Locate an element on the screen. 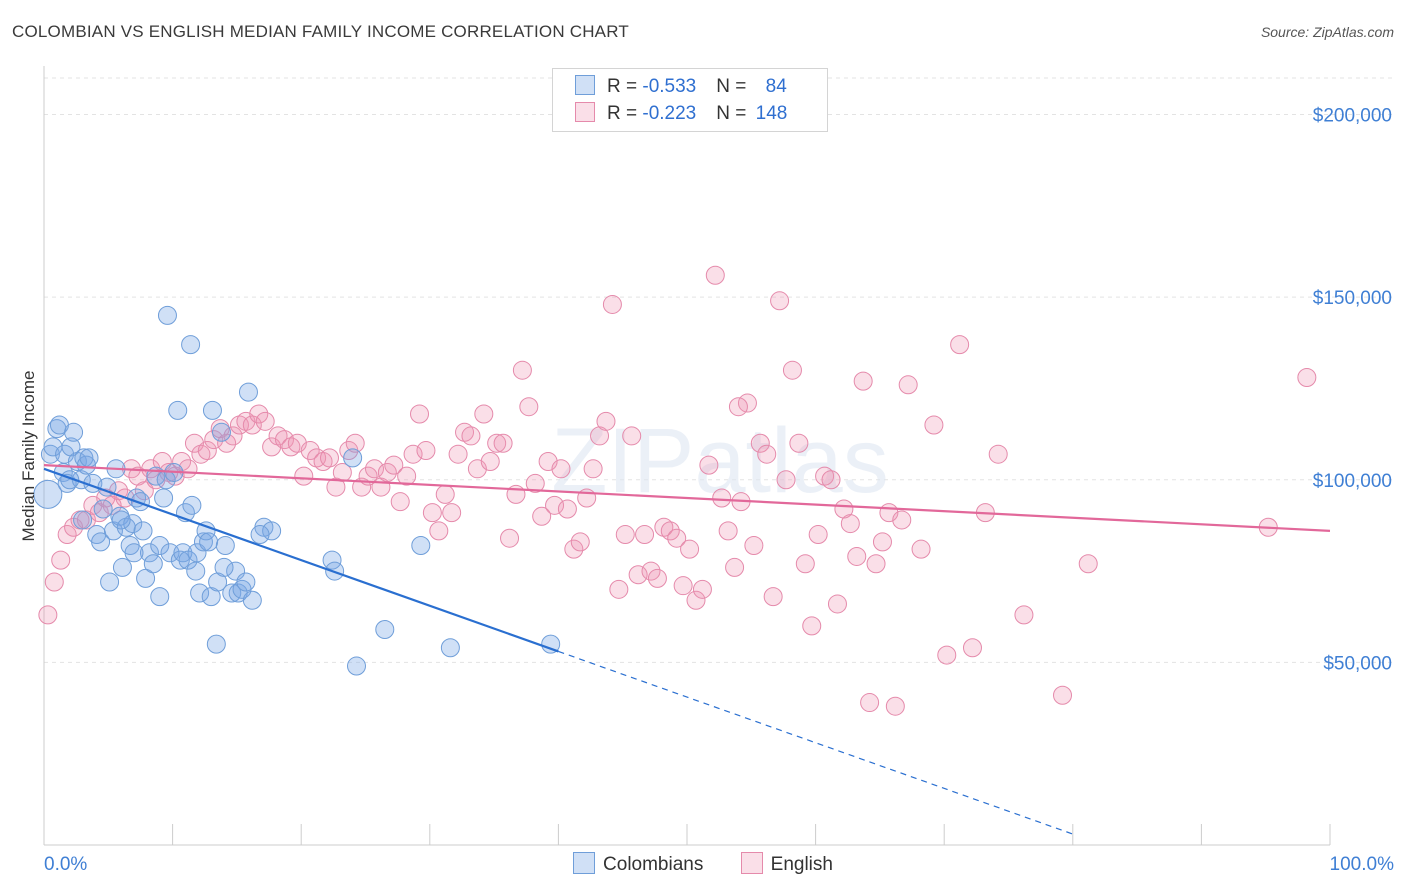 This screenshot has width=1406, height=892. legend-item-colombians: Colombians is located at coordinates (638, 864).